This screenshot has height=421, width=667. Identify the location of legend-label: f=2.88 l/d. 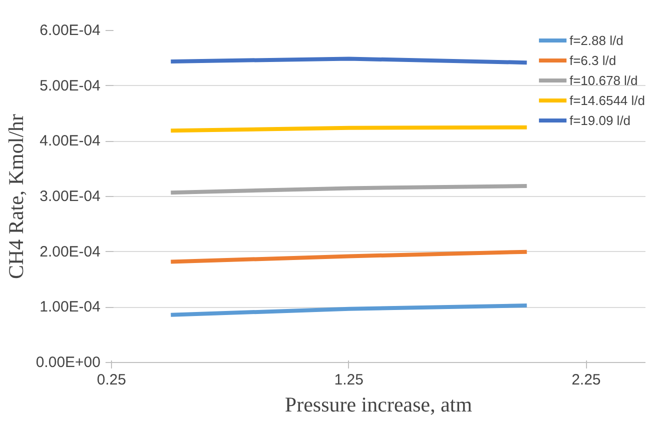
(596, 40).